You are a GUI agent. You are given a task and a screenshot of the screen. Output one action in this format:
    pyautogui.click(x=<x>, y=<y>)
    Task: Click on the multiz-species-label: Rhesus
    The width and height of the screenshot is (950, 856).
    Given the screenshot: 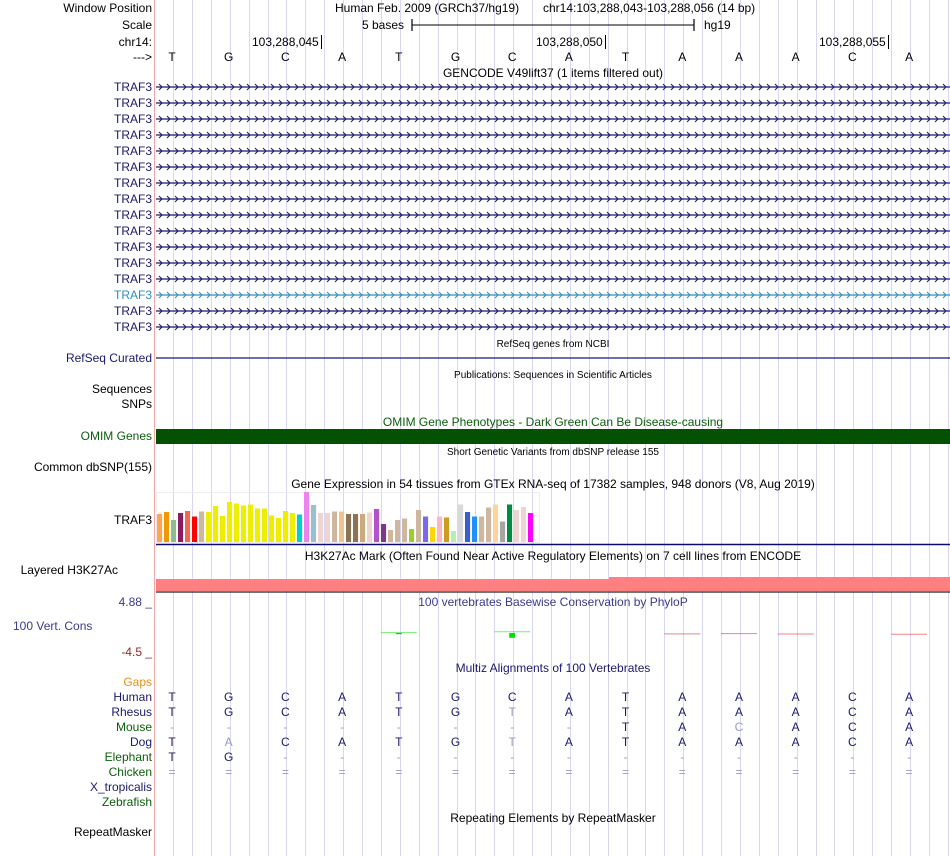 What is the action you would take?
    pyautogui.click(x=131, y=712)
    